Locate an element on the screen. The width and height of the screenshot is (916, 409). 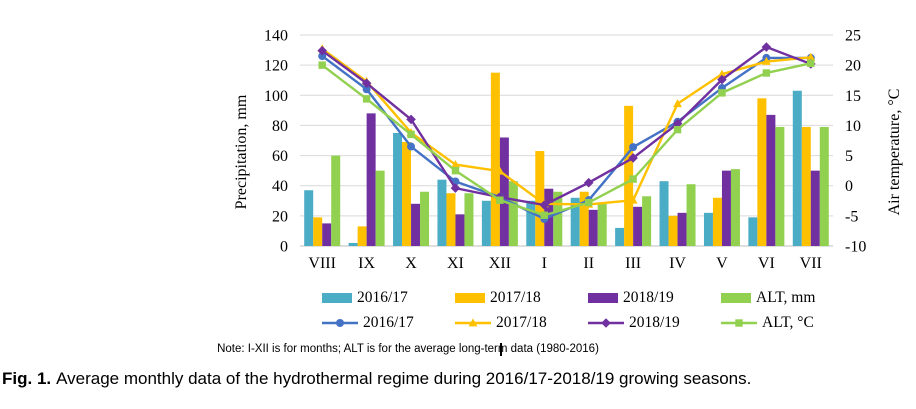
right-axis-title: Air temperature, °C is located at coordinates (894, 152).